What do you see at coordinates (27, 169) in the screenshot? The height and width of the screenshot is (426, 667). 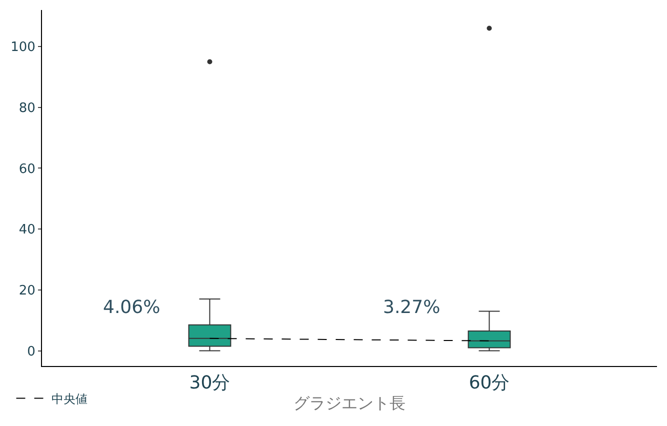 I see `y-tick-label: 60` at bounding box center [27, 169].